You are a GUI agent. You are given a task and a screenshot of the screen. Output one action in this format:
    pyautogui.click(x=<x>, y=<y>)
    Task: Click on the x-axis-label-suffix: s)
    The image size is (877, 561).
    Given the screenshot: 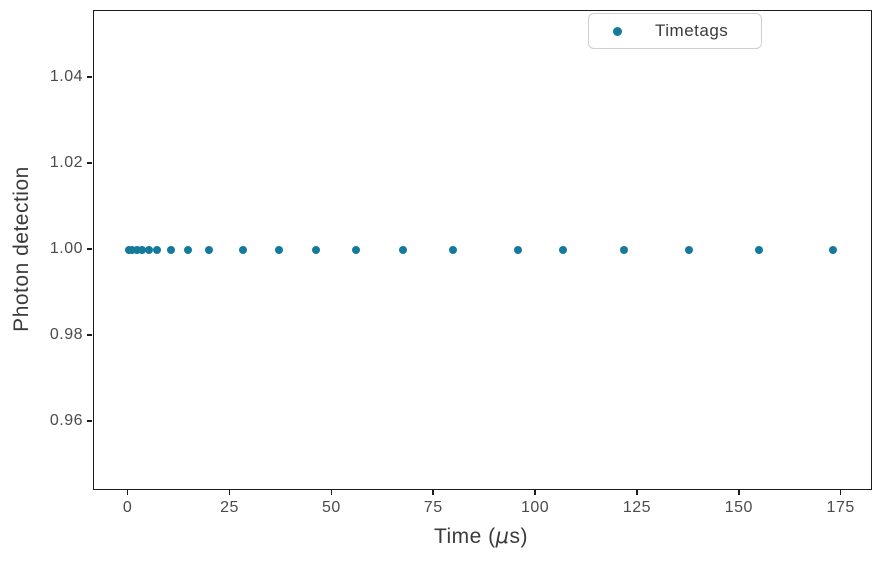 What is the action you would take?
    pyautogui.click(x=519, y=536)
    